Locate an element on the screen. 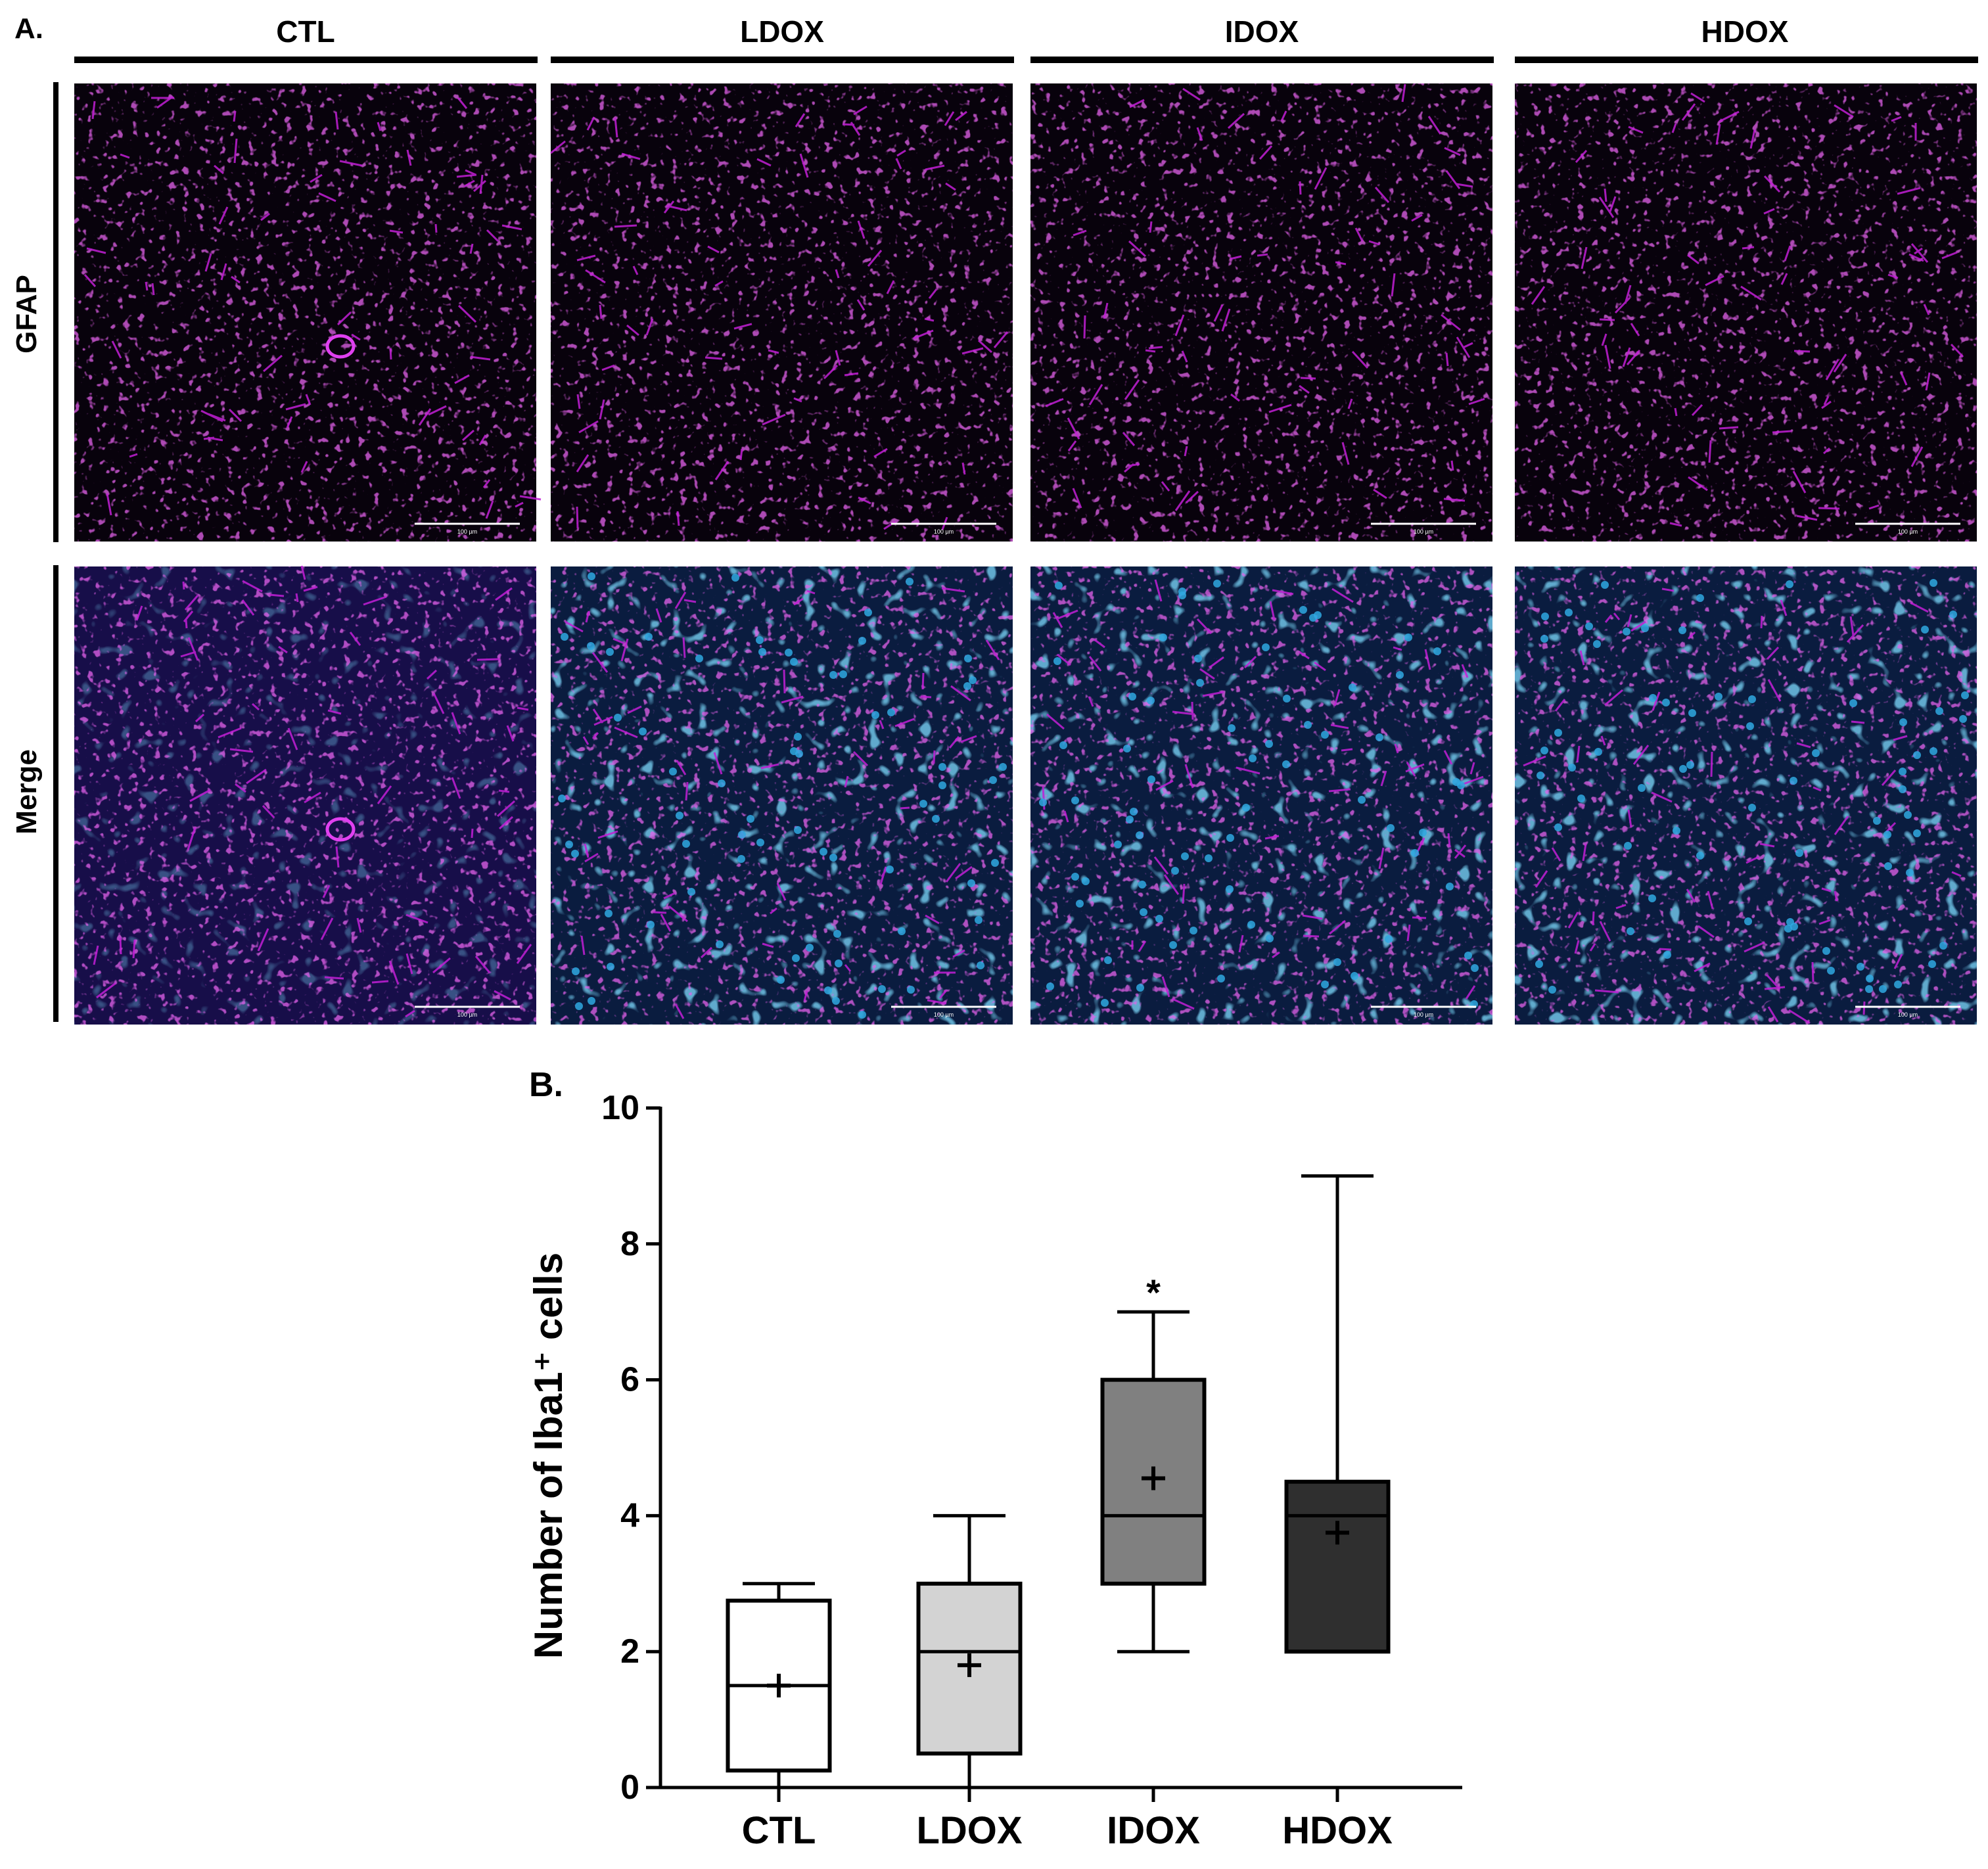 The width and height of the screenshot is (1988, 1869). micrograph-merge-hdox: 100 µm is located at coordinates (1746, 795).